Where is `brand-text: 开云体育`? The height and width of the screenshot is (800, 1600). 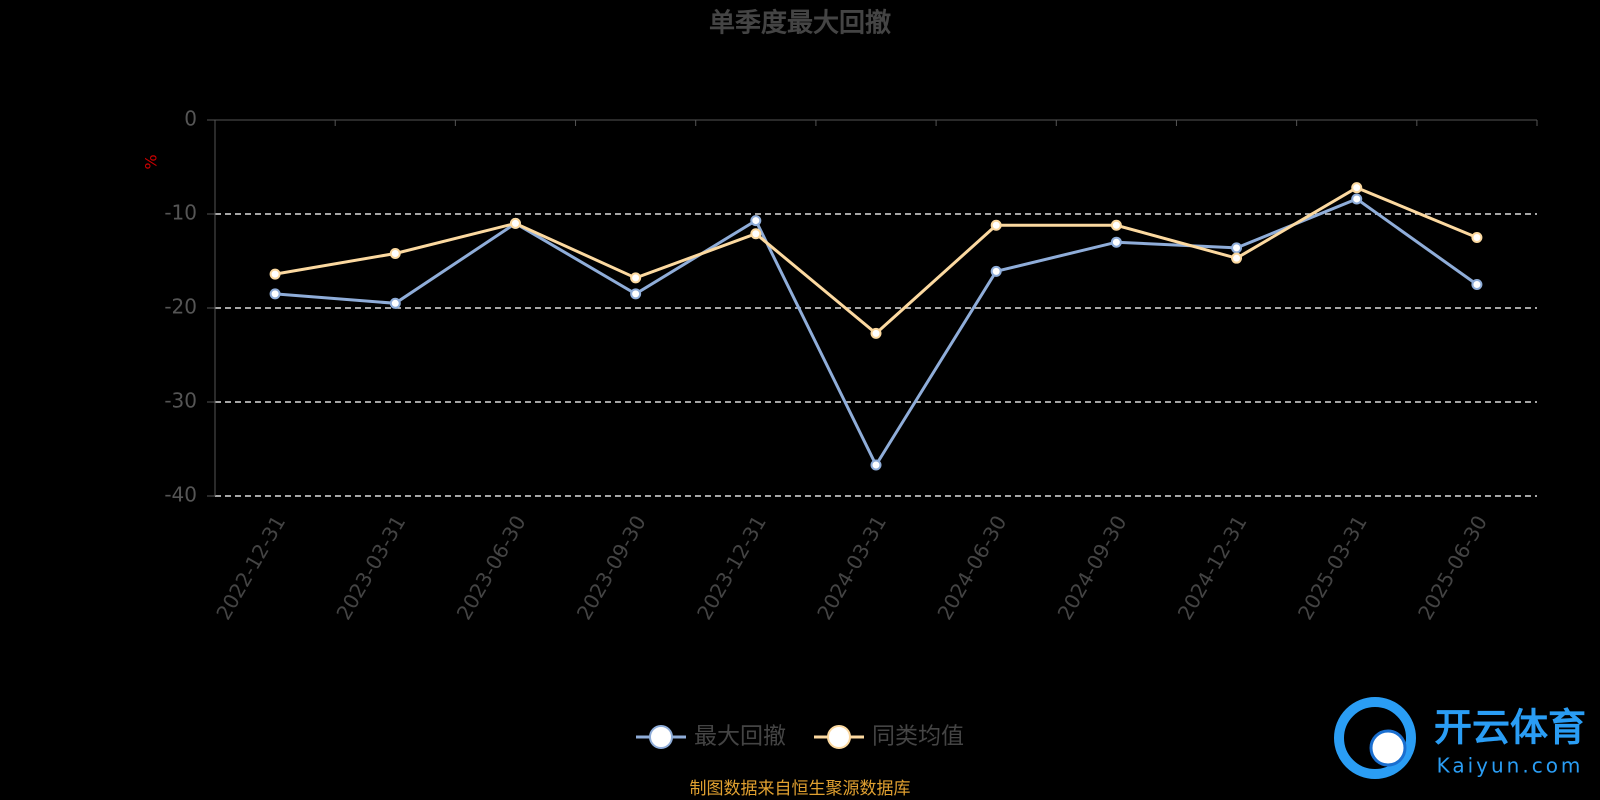 brand-text: 开云体育 is located at coordinates (1510, 728).